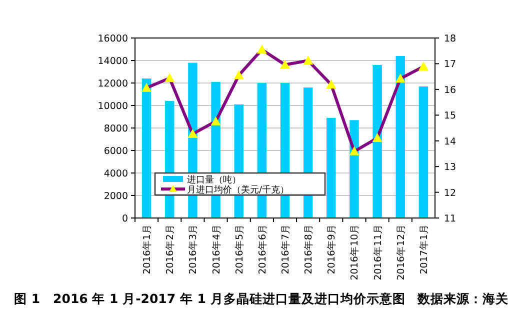  What do you see at coordinates (210, 298) in the screenshot?
I see `title: 图 1 2016 年 1 月-2017 年 1 月多晶硅进口量及进口均价示意图` at bounding box center [210, 298].